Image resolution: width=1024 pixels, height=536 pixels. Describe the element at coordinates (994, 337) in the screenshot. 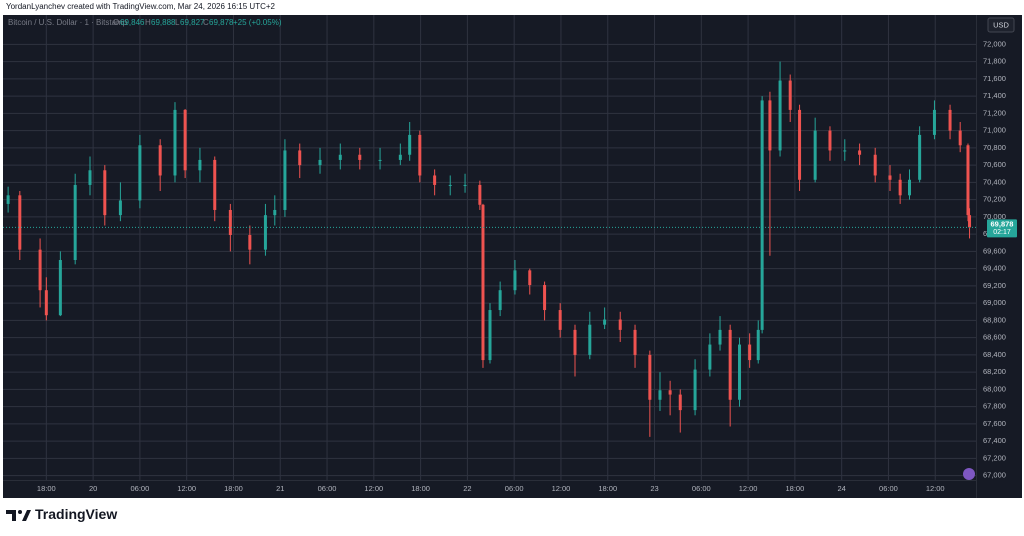

I see `y-tick-label: 68,600` at that location.